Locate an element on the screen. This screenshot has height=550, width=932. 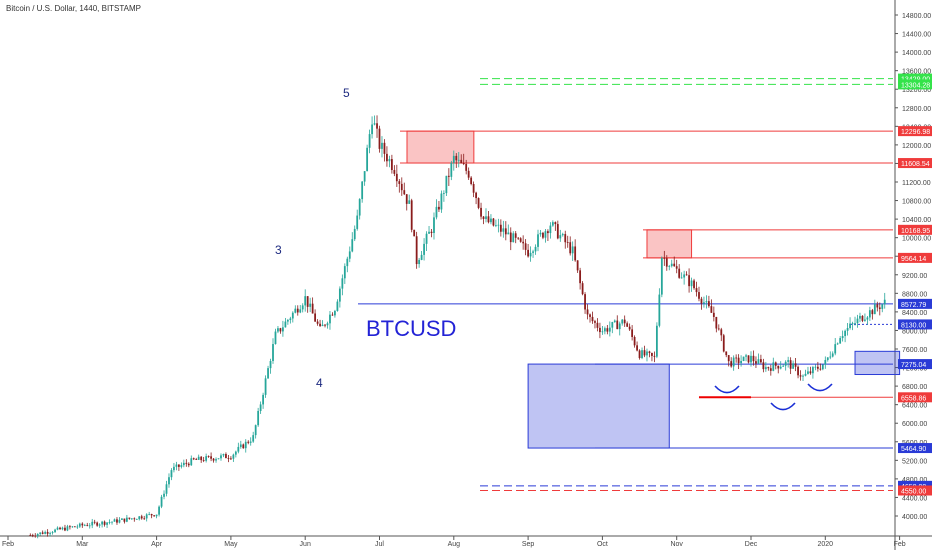
y-tick-label: 13600.00 is located at coordinates (916, 72).